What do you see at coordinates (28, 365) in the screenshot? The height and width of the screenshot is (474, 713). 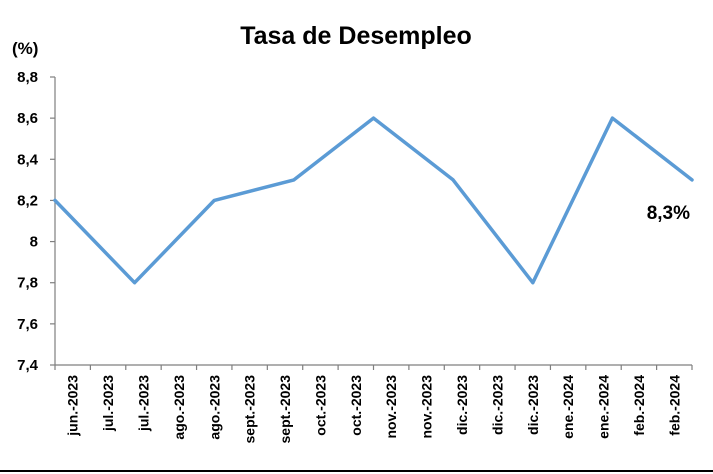 I see `y-tick-label: 7,4` at bounding box center [28, 365].